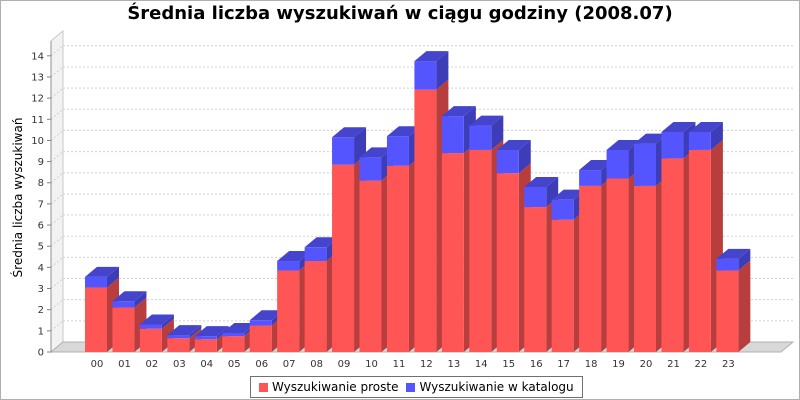  I want to click on x-tick-label-18: 18, so click(591, 364).